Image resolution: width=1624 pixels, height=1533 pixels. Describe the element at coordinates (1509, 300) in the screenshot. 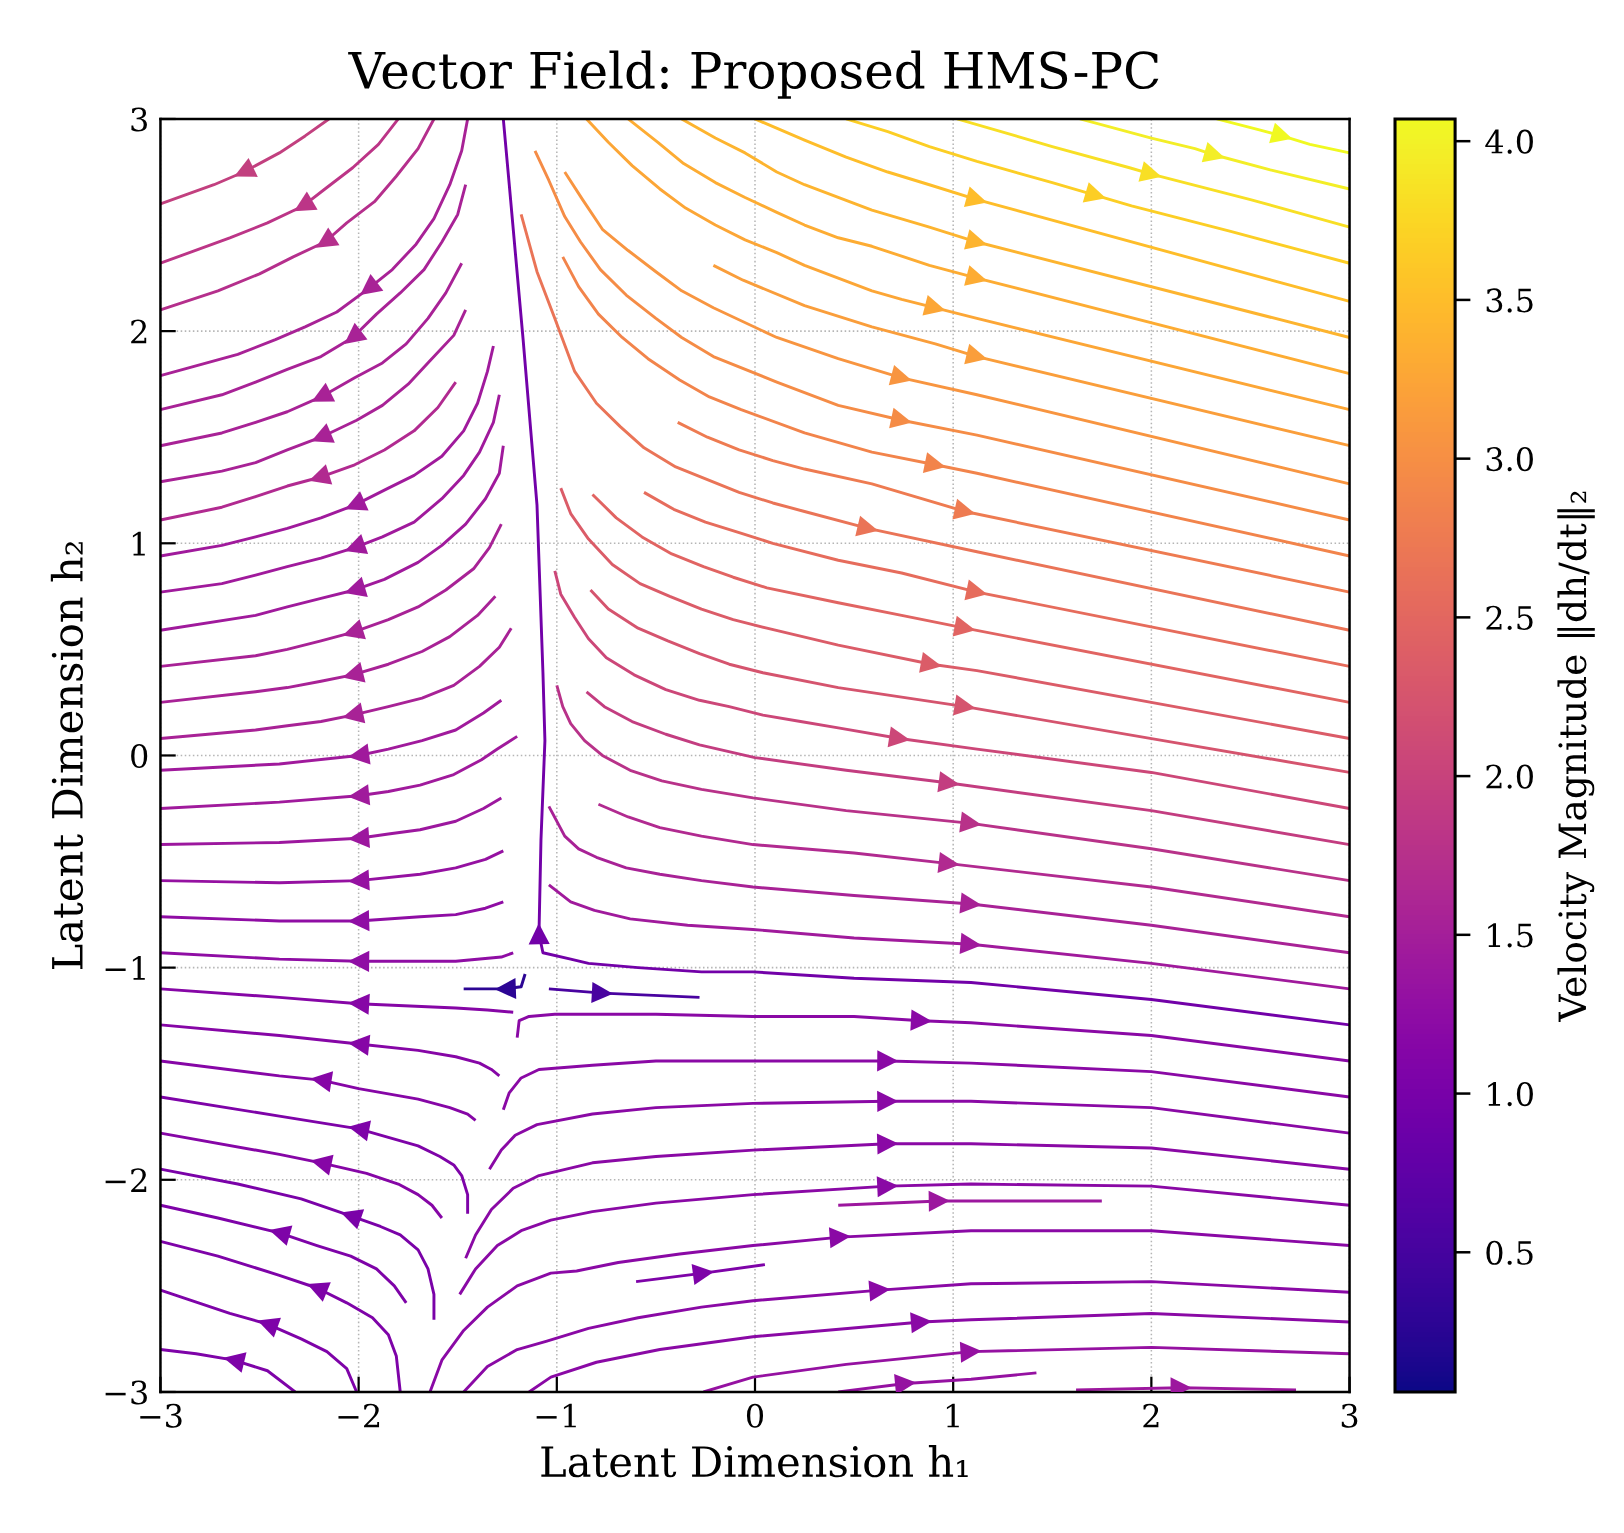

I see `color-bar-label: 3.5` at that location.